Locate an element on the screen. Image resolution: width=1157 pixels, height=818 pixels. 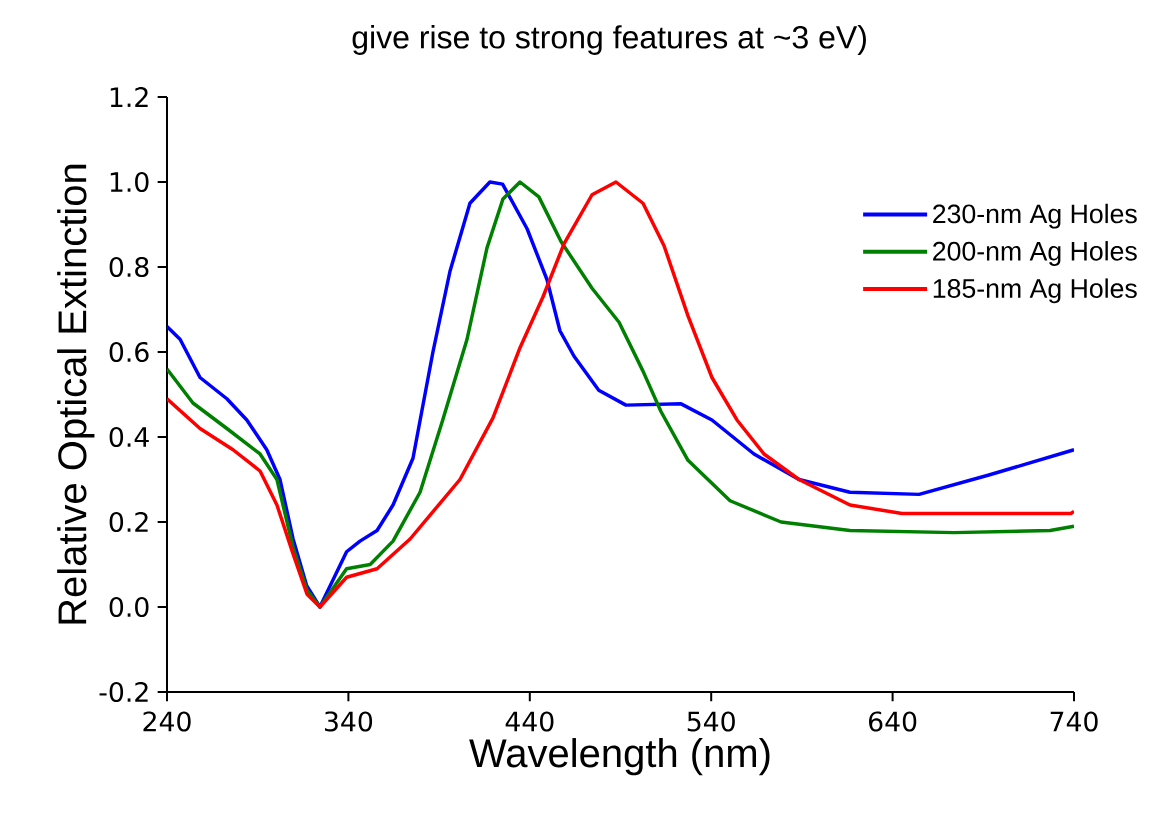
x-tick-label: 540 is located at coordinates (711, 721).